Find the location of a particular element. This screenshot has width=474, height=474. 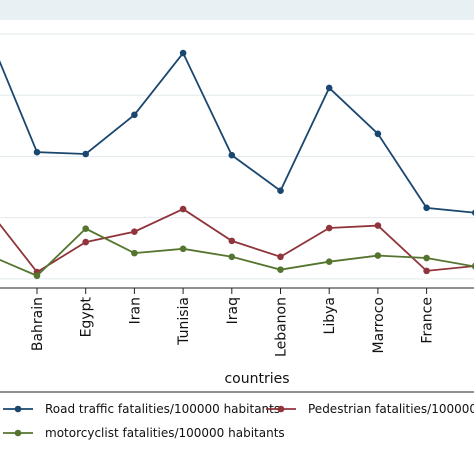

x-tick-label: Bahrain is located at coordinates (38, 324).